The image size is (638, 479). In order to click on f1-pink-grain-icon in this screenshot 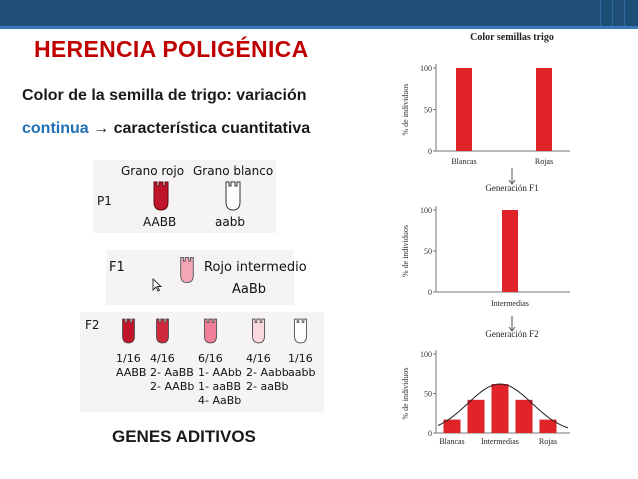, I will do `click(187, 270)`.